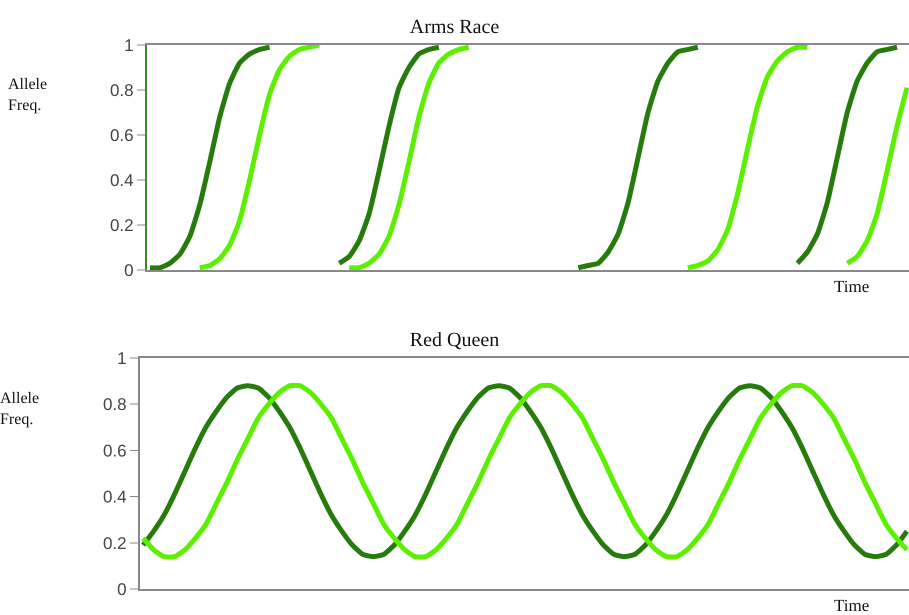 This screenshot has height=615, width=909. Describe the element at coordinates (455, 340) in the screenshot. I see `chart-title: Red Queen` at that location.